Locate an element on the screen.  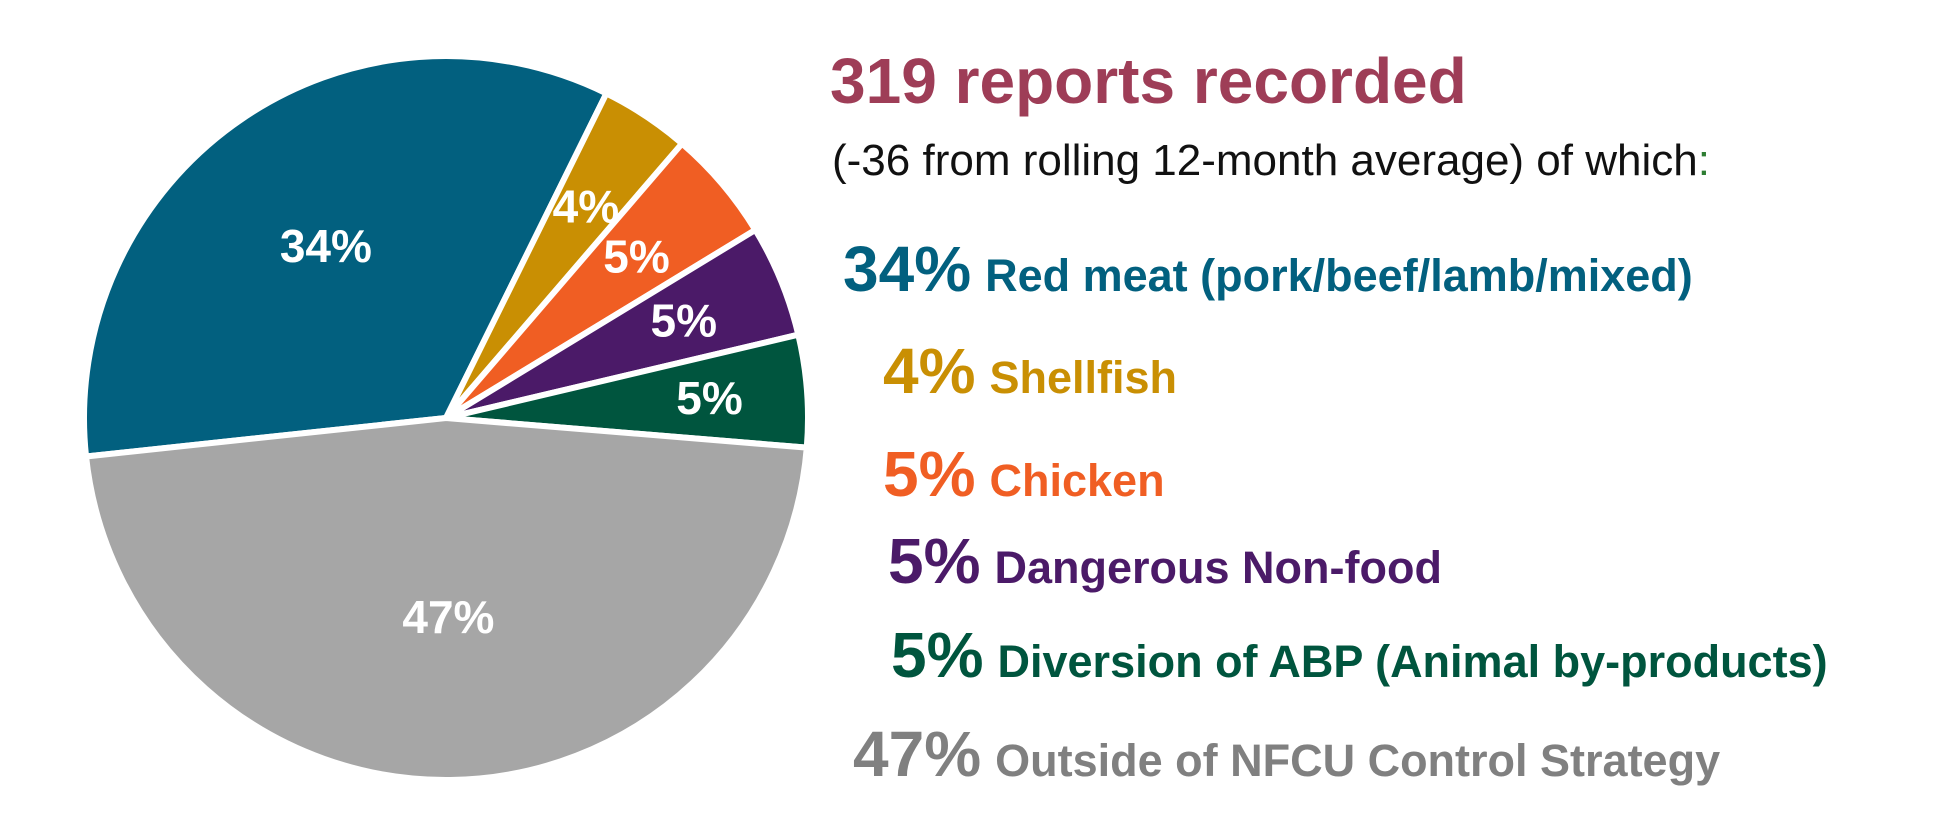
legend-item-outside-nfcu: 47% Outside of NFCU Control Strategy is located at coordinates (1286, 754).